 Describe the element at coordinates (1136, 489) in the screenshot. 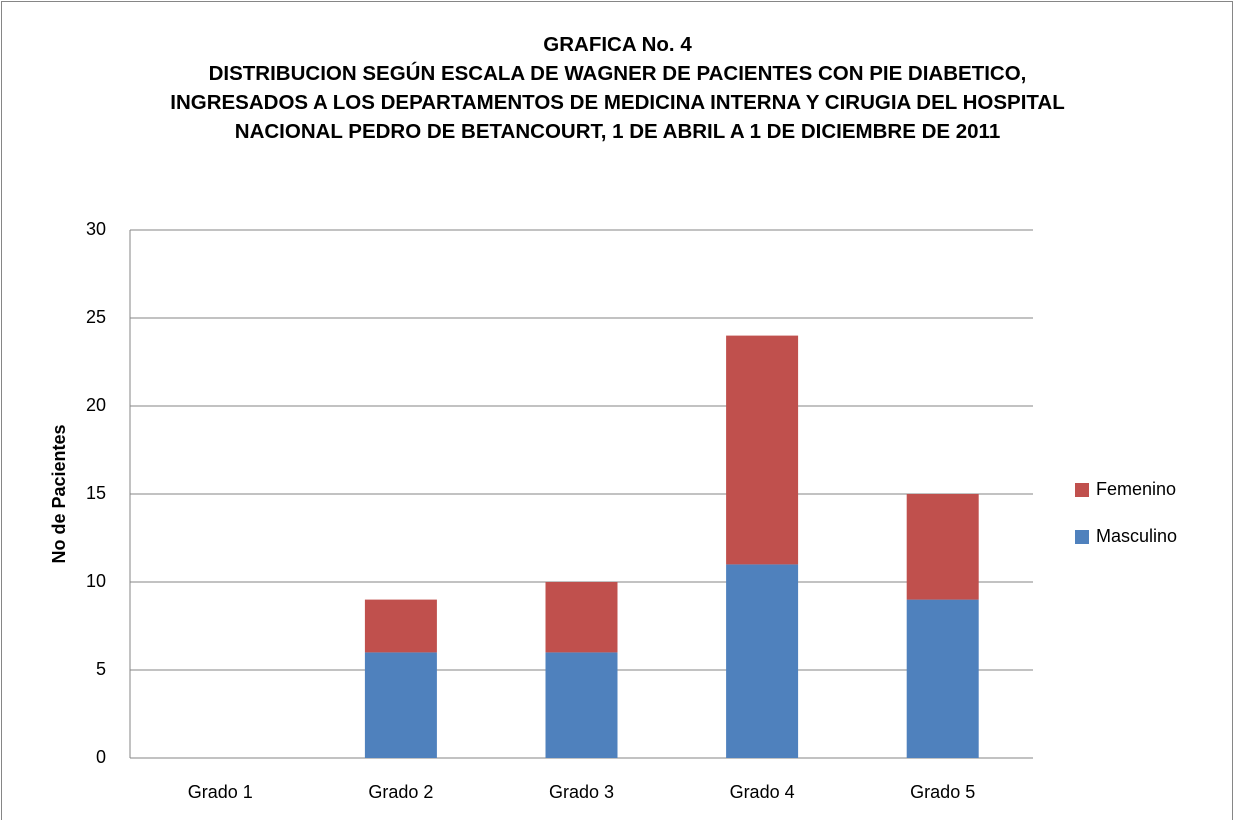

I see `legend-label: Femenino` at that location.